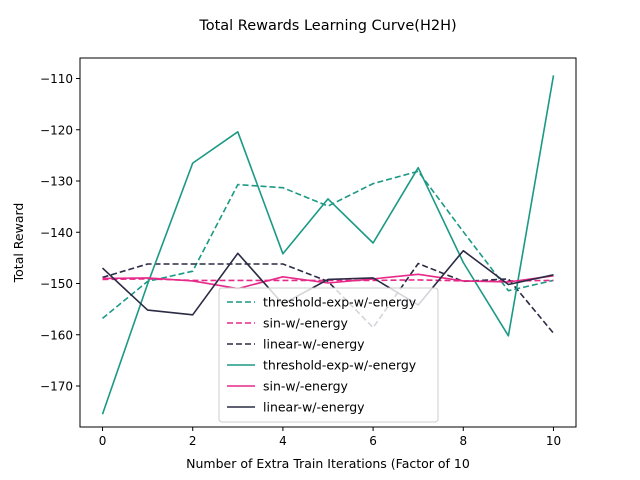 The image size is (640, 480). Describe the element at coordinates (56, 79) in the screenshot. I see `y-tick-label: −110` at that location.